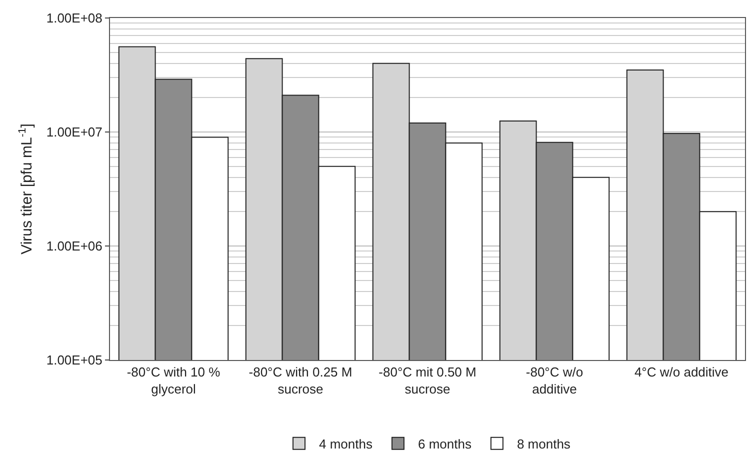 The image size is (755, 468). What do you see at coordinates (445, 444) in the screenshot?
I see `legend-label: 6 months` at bounding box center [445, 444].